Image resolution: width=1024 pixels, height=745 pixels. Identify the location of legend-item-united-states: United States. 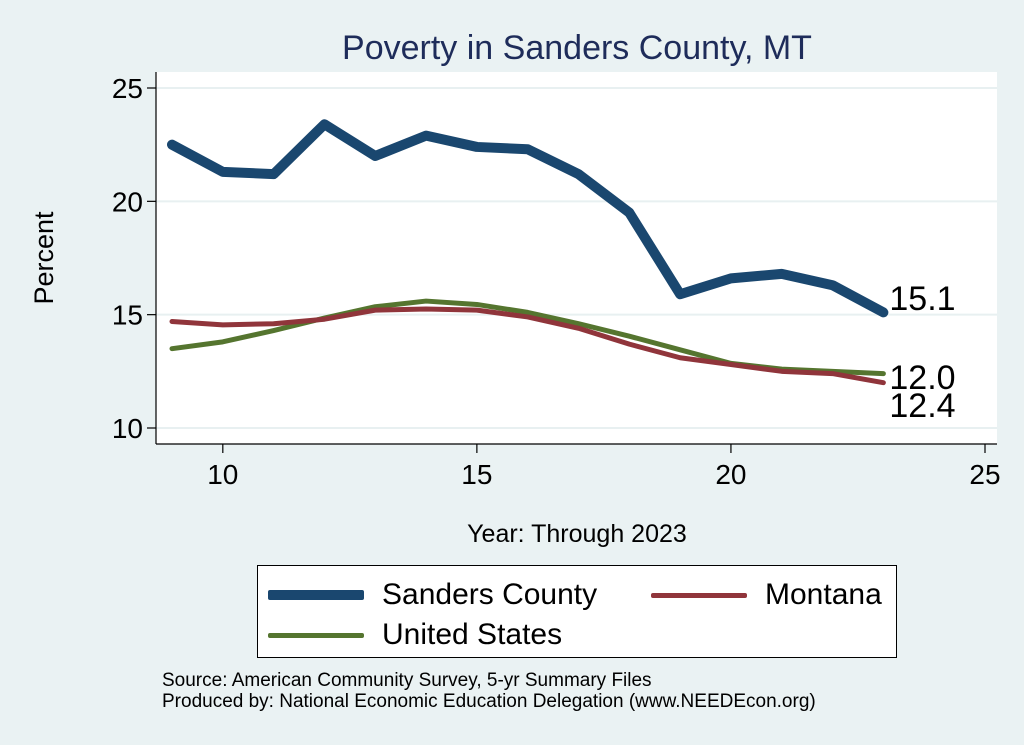
(415, 635).